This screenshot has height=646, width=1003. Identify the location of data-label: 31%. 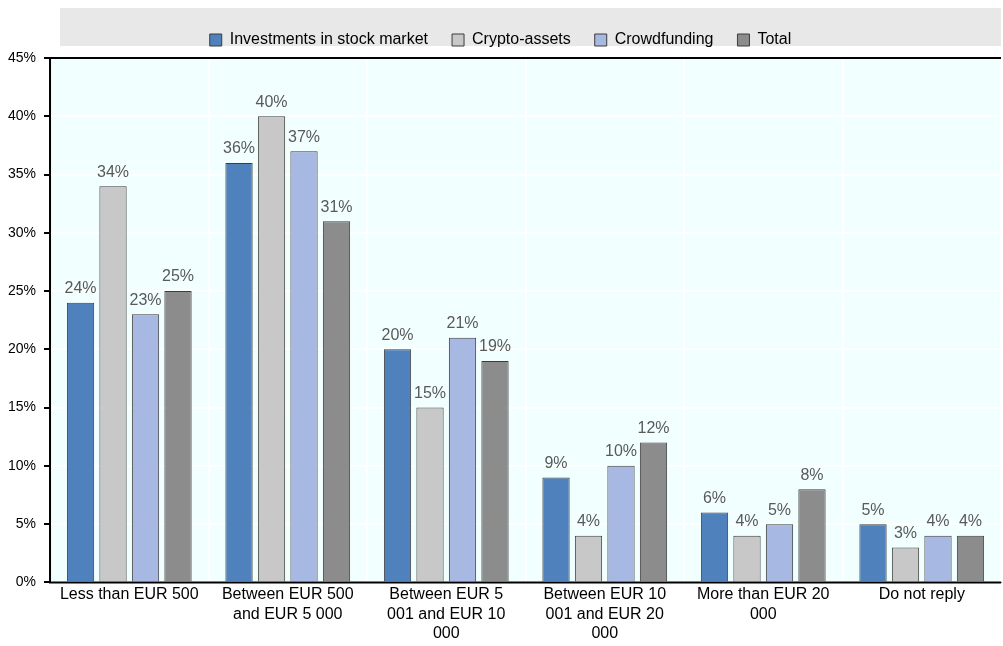
(336, 206).